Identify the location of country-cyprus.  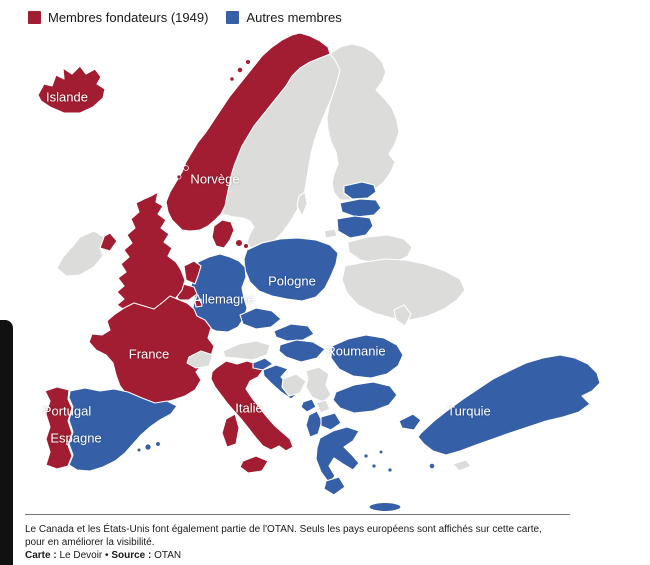
(462, 465).